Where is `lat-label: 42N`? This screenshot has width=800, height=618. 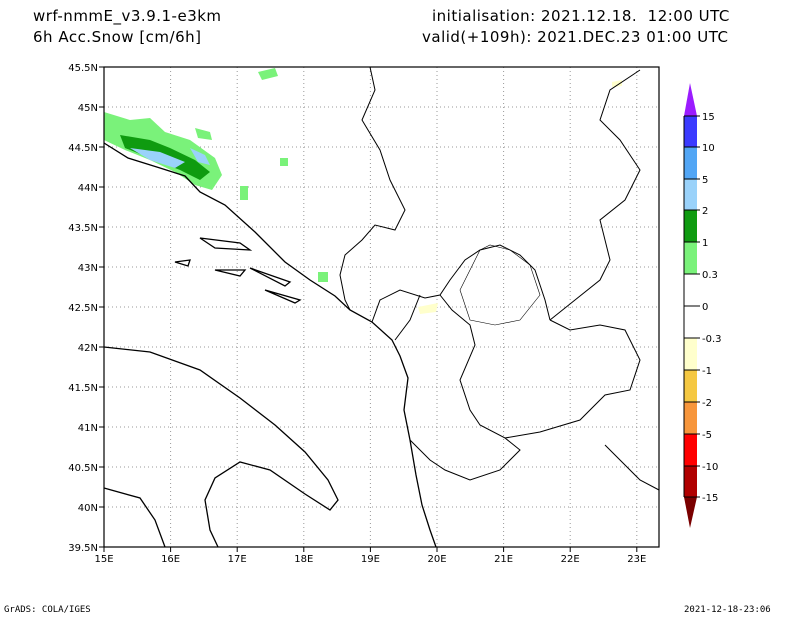
lat-label: 42N is located at coordinates (88, 348).